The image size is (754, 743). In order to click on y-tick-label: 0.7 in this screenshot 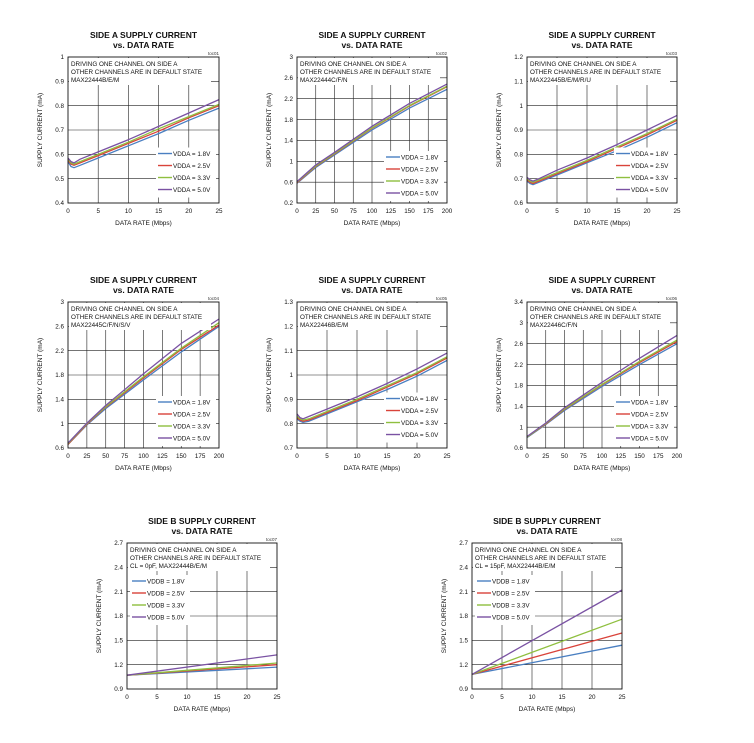, I will do `click(59, 130)`.